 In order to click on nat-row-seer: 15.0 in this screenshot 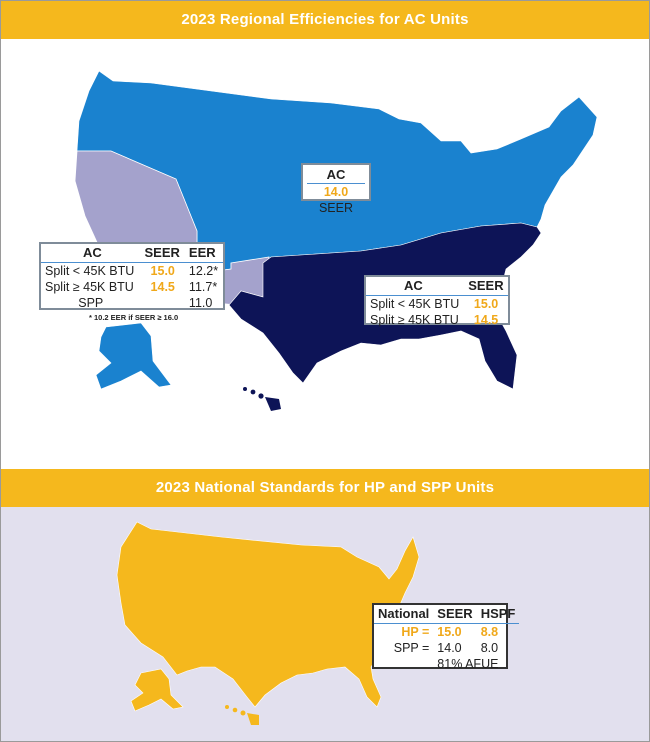, I will do `click(449, 632)`.